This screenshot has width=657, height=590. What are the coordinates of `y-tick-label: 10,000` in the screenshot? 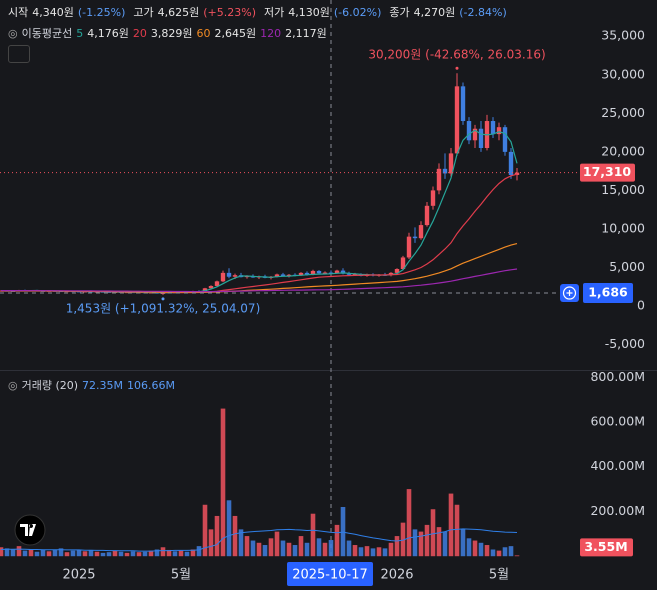 It's located at (623, 227).